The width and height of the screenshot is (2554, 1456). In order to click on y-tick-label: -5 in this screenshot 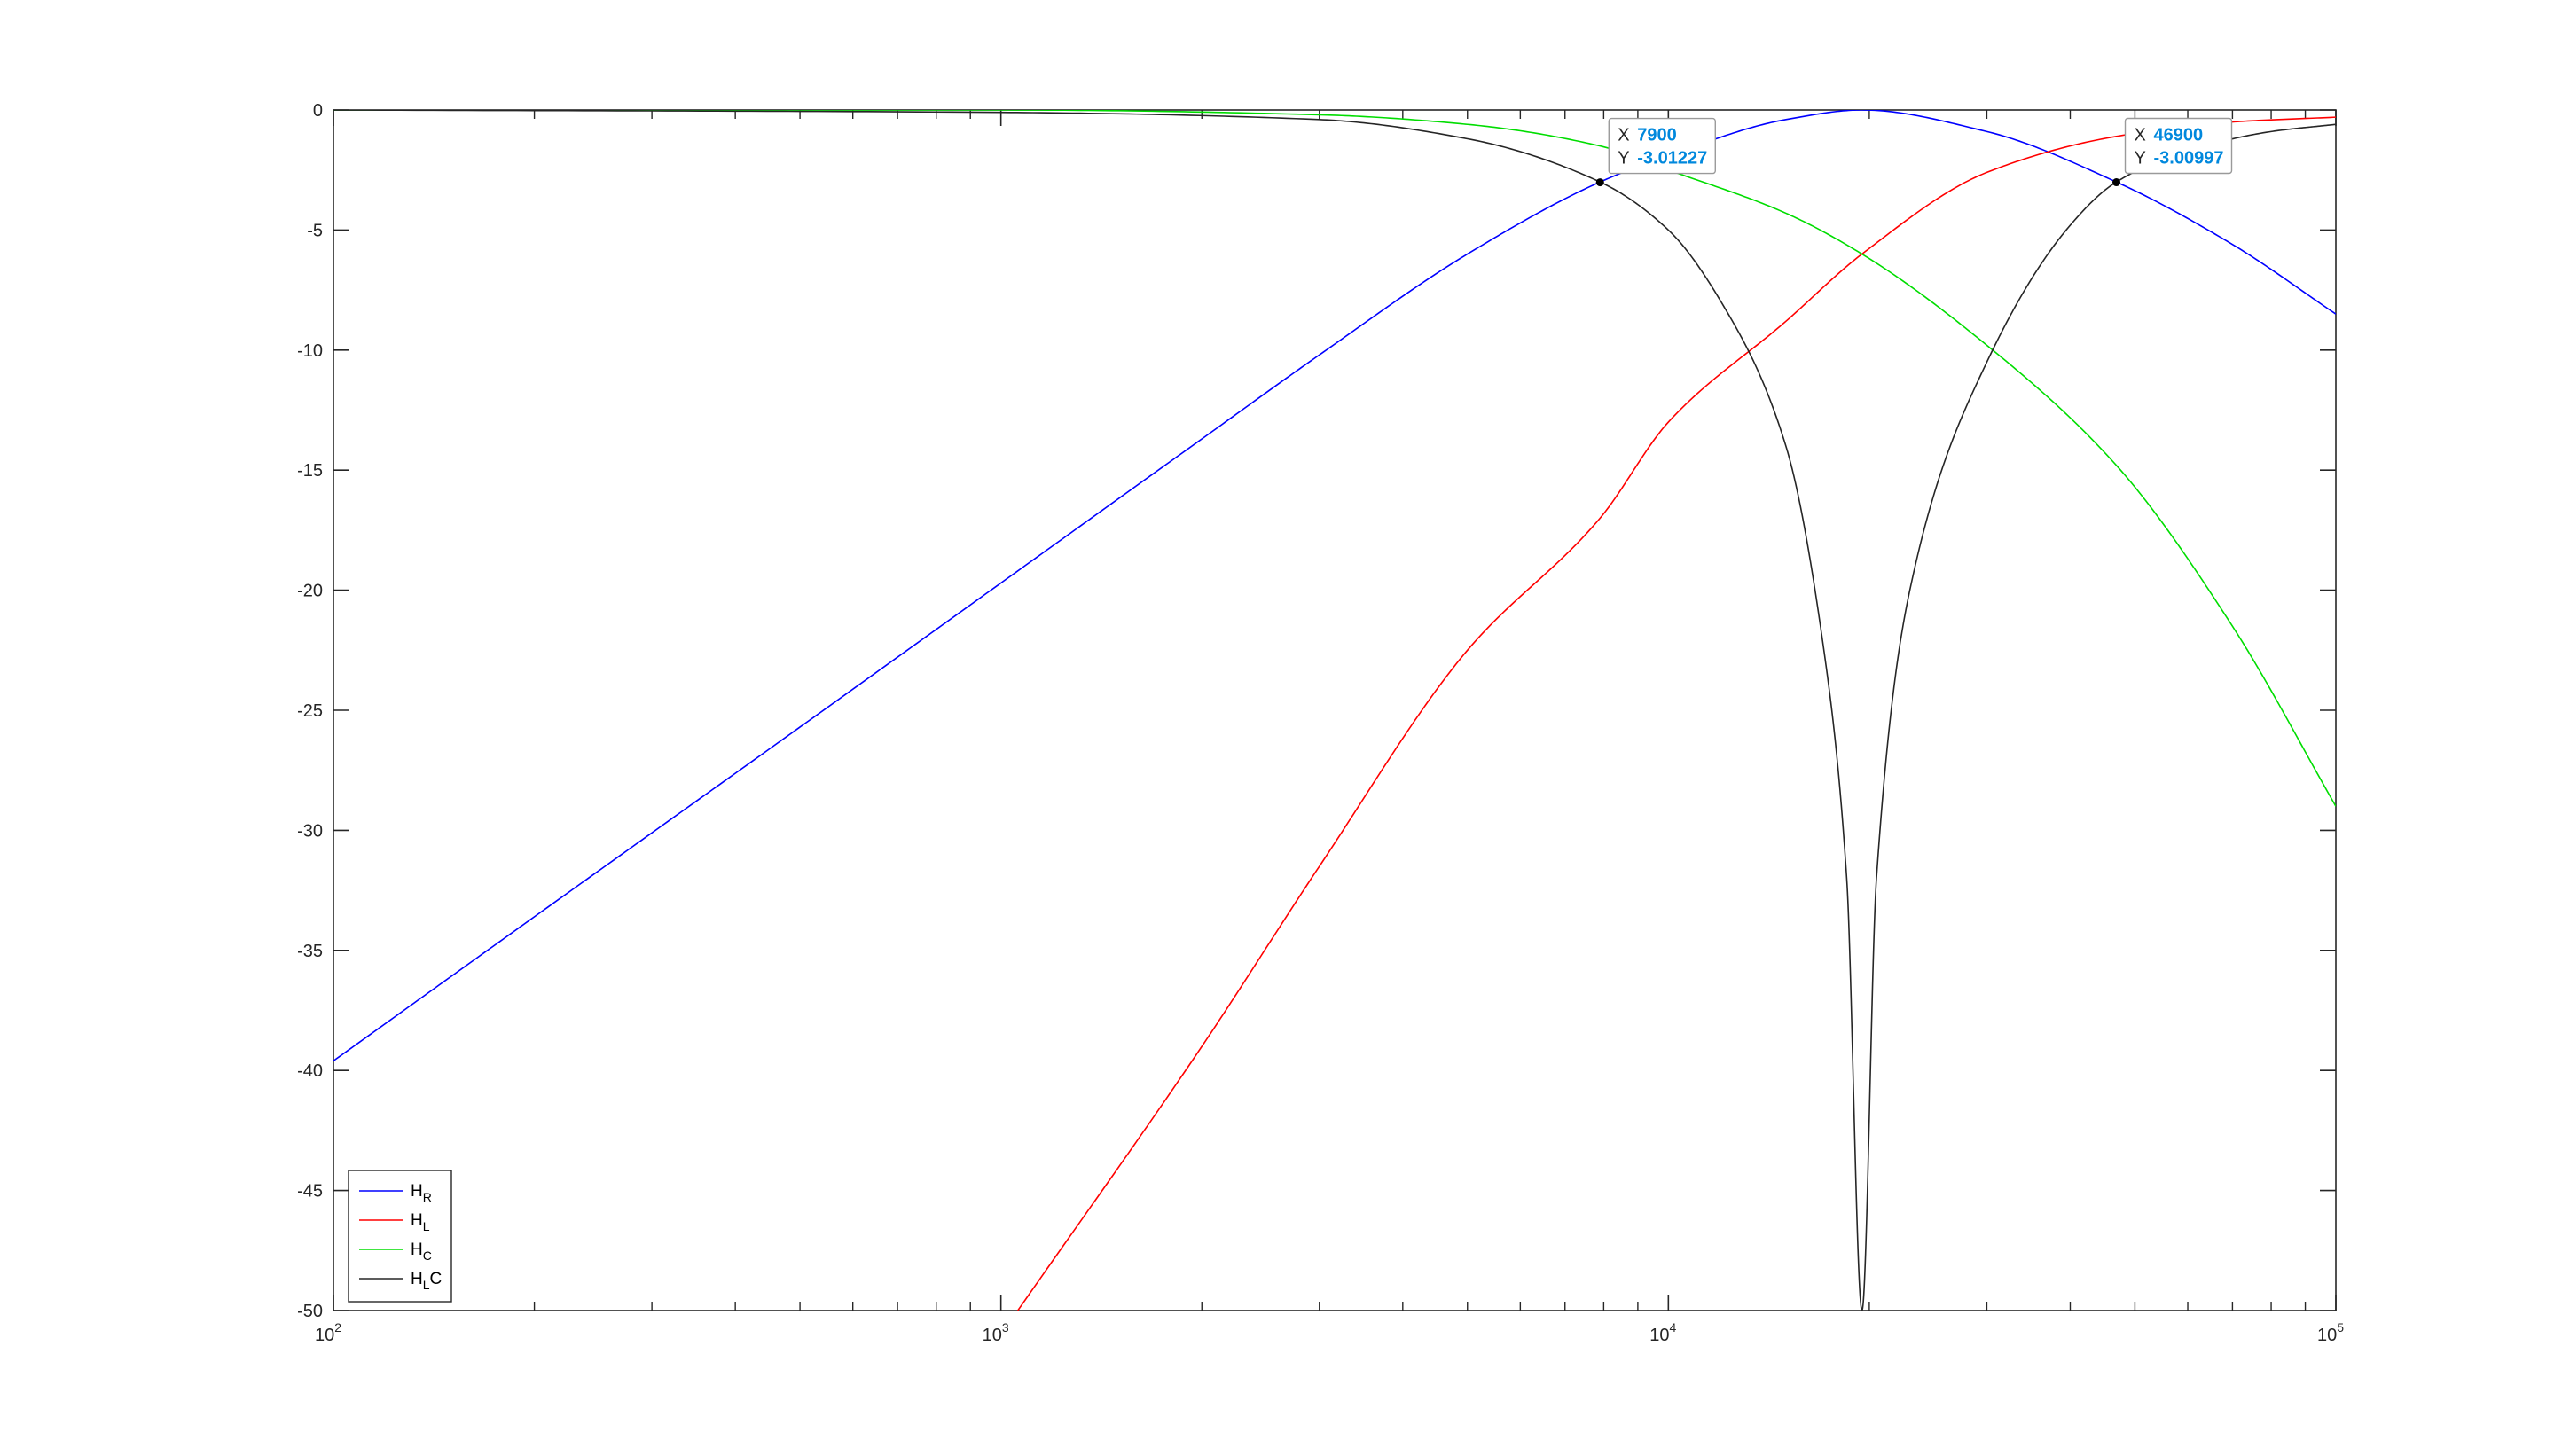, I will do `click(315, 230)`.